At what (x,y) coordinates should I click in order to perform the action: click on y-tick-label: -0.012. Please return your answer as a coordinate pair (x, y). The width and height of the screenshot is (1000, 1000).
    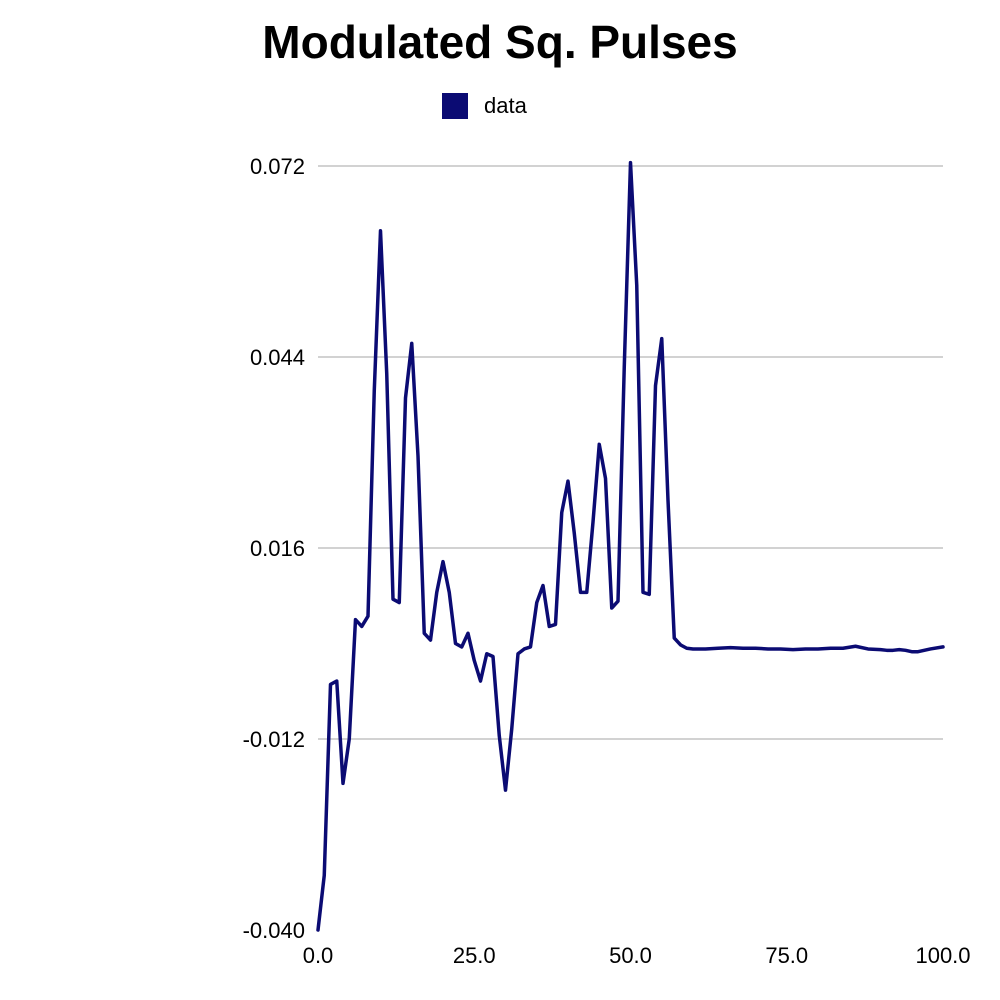
    Looking at the image, I should click on (274, 739).